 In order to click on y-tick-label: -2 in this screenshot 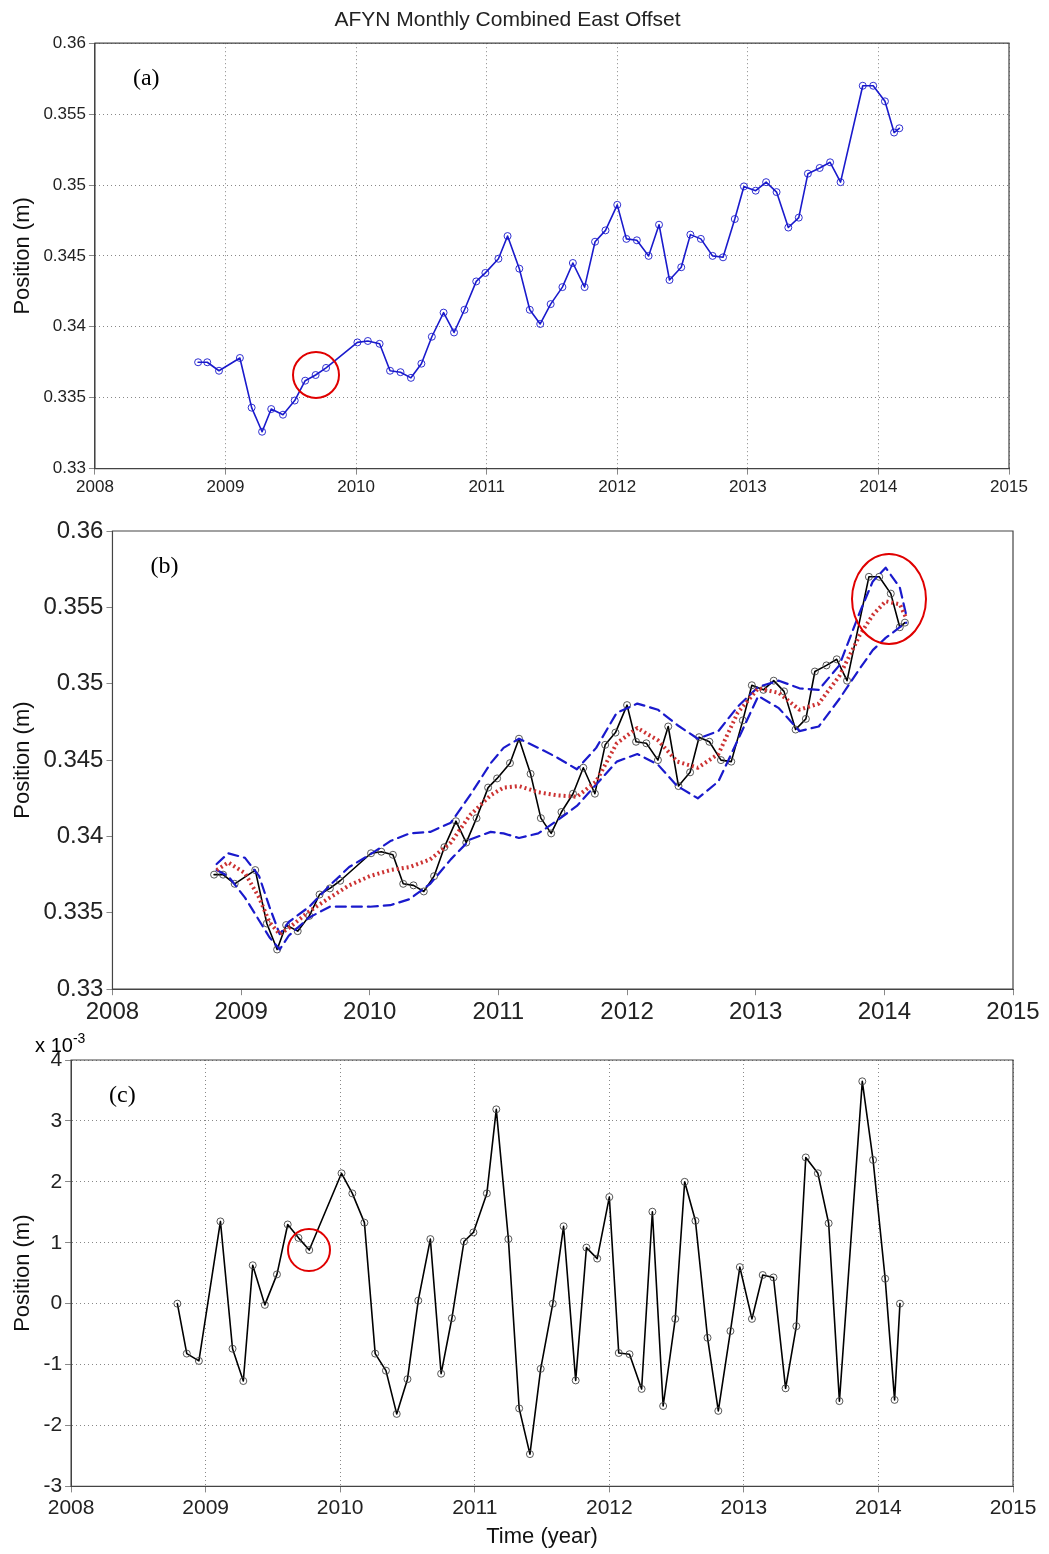, I will do `click(53, 1424)`.